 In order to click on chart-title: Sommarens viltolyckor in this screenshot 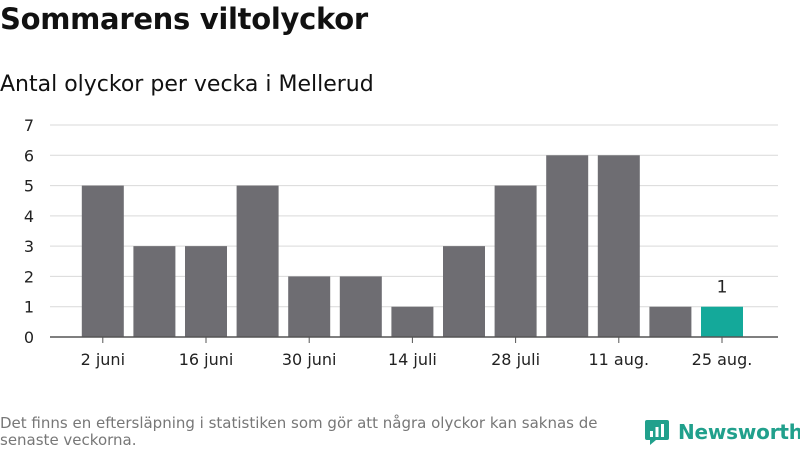, I will do `click(184, 19)`.